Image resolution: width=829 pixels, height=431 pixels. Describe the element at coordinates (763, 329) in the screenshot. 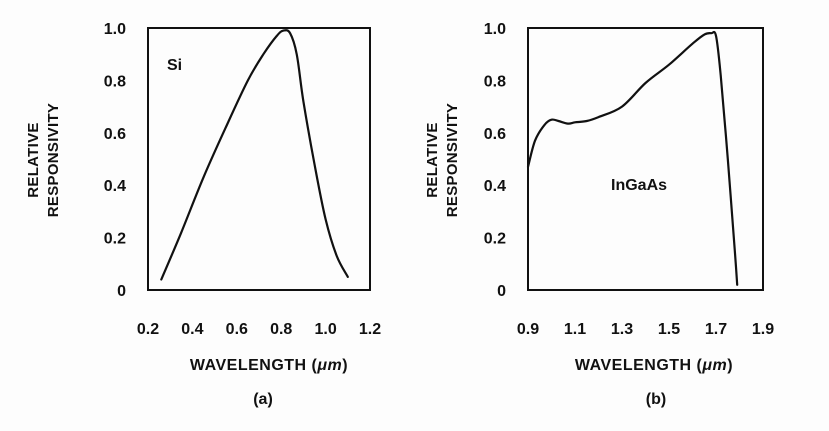

I see `x-tick-label: 1.9` at that location.